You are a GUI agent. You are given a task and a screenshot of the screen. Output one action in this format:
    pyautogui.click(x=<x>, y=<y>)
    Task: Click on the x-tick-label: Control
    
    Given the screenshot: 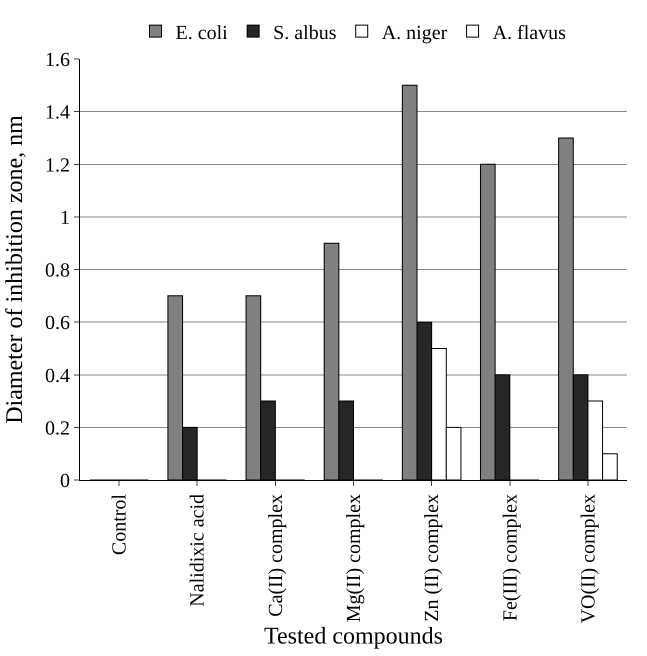 What is the action you would take?
    pyautogui.click(x=119, y=525)
    